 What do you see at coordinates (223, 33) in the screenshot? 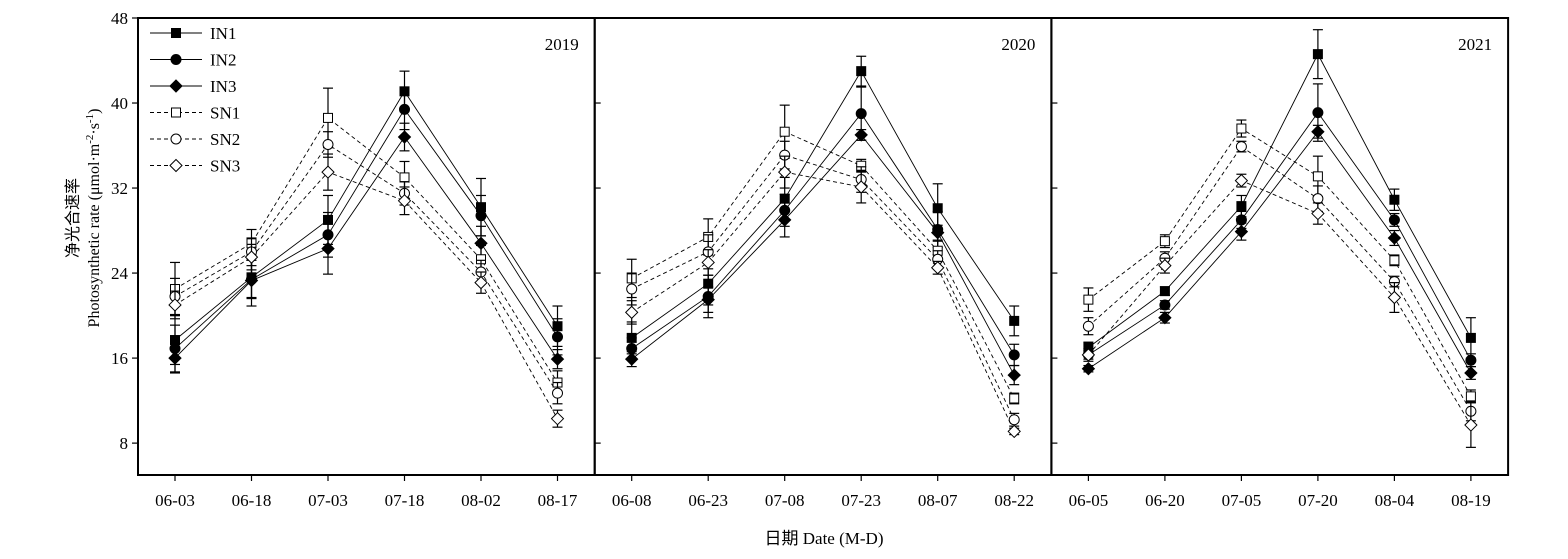
I see `legend-label: IN1` at bounding box center [223, 33].